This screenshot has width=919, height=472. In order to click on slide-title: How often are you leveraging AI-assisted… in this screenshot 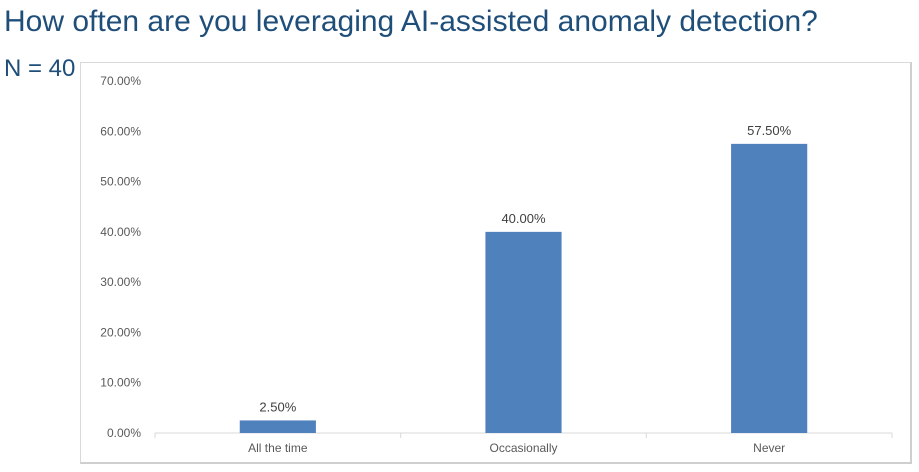, I will do `click(411, 21)`.